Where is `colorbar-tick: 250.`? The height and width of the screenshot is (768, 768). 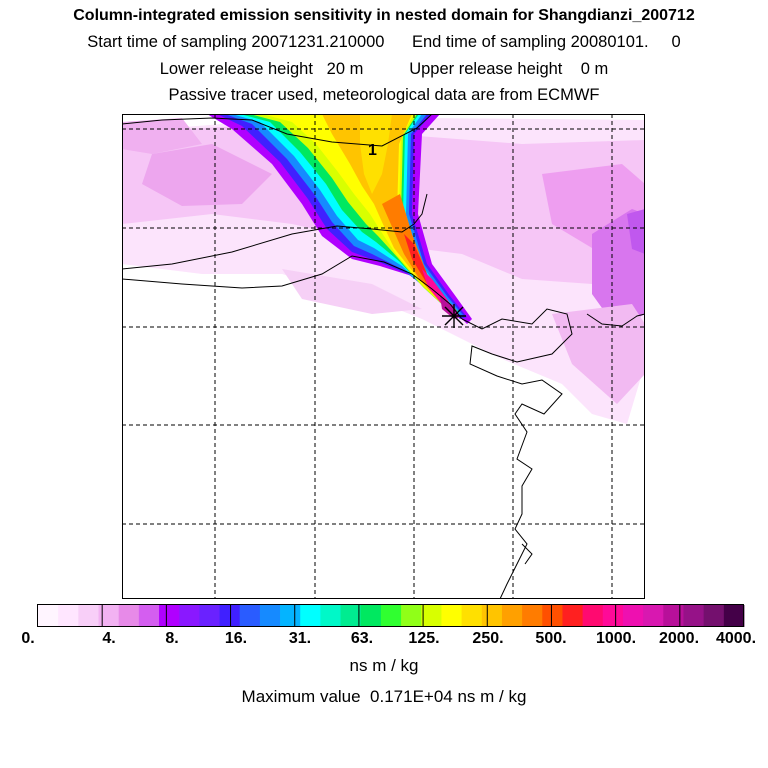
colorbar-tick: 250. is located at coordinates (488, 638).